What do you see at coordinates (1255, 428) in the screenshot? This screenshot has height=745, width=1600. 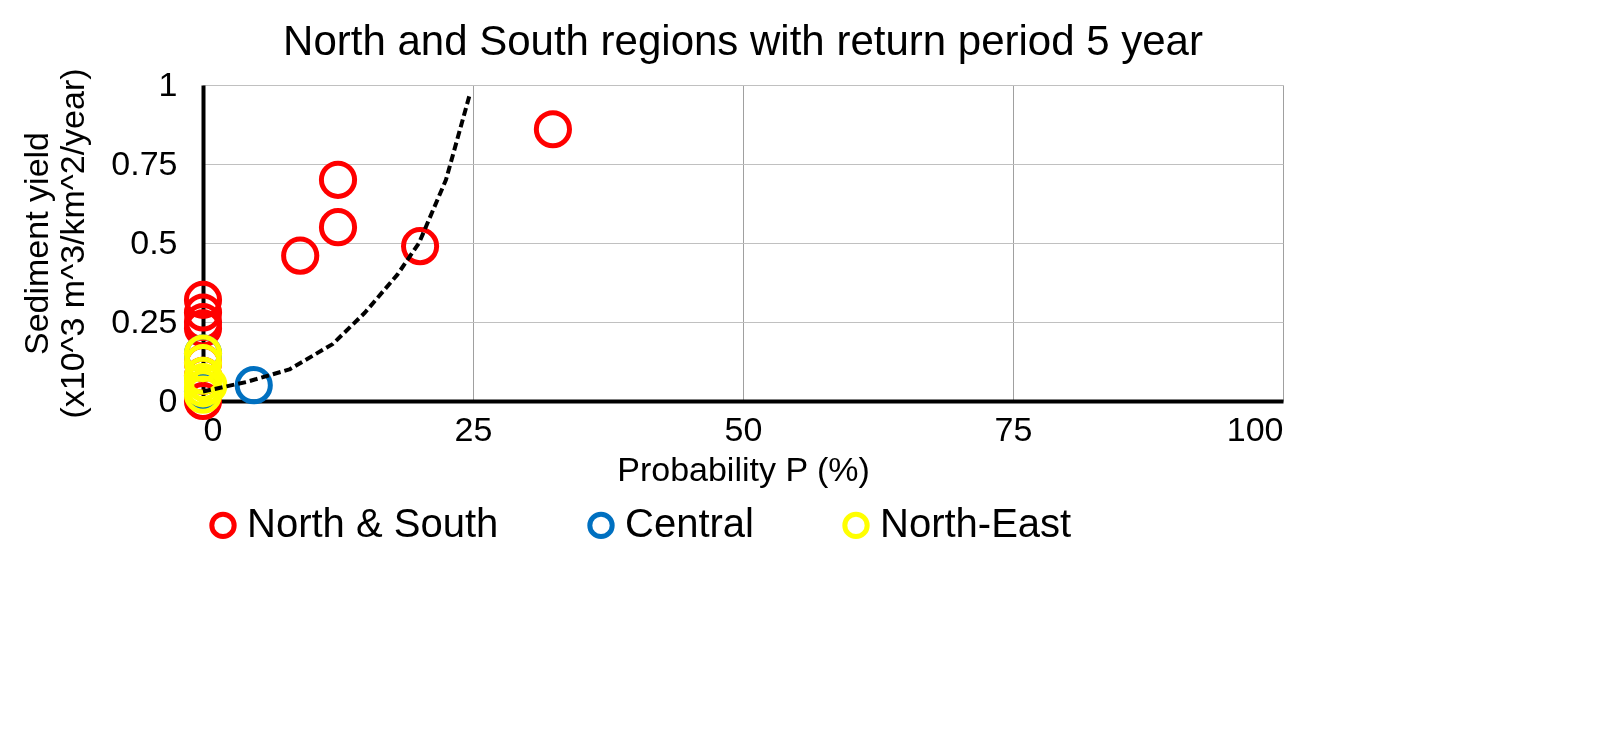 I see `x-tick-label: 100` at bounding box center [1255, 428].